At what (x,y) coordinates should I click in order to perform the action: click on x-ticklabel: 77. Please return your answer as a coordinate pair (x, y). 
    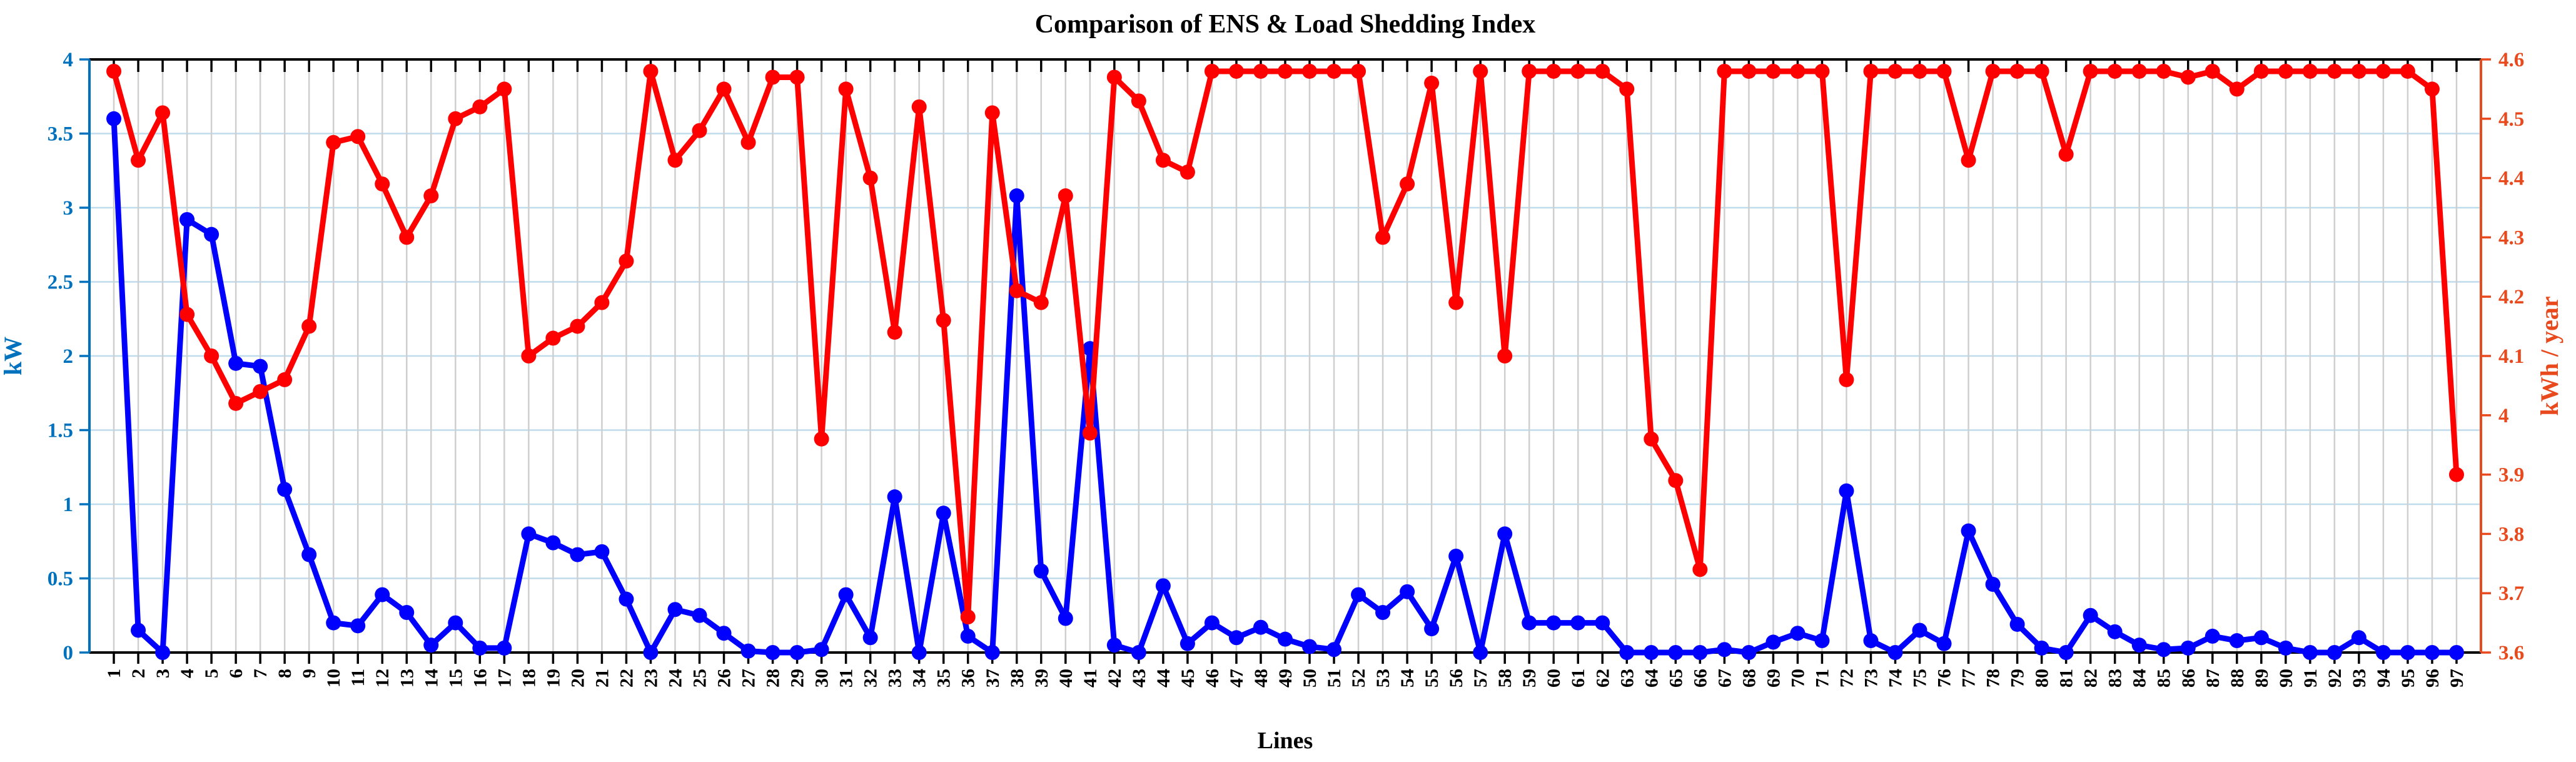
    Looking at the image, I should click on (1969, 678).